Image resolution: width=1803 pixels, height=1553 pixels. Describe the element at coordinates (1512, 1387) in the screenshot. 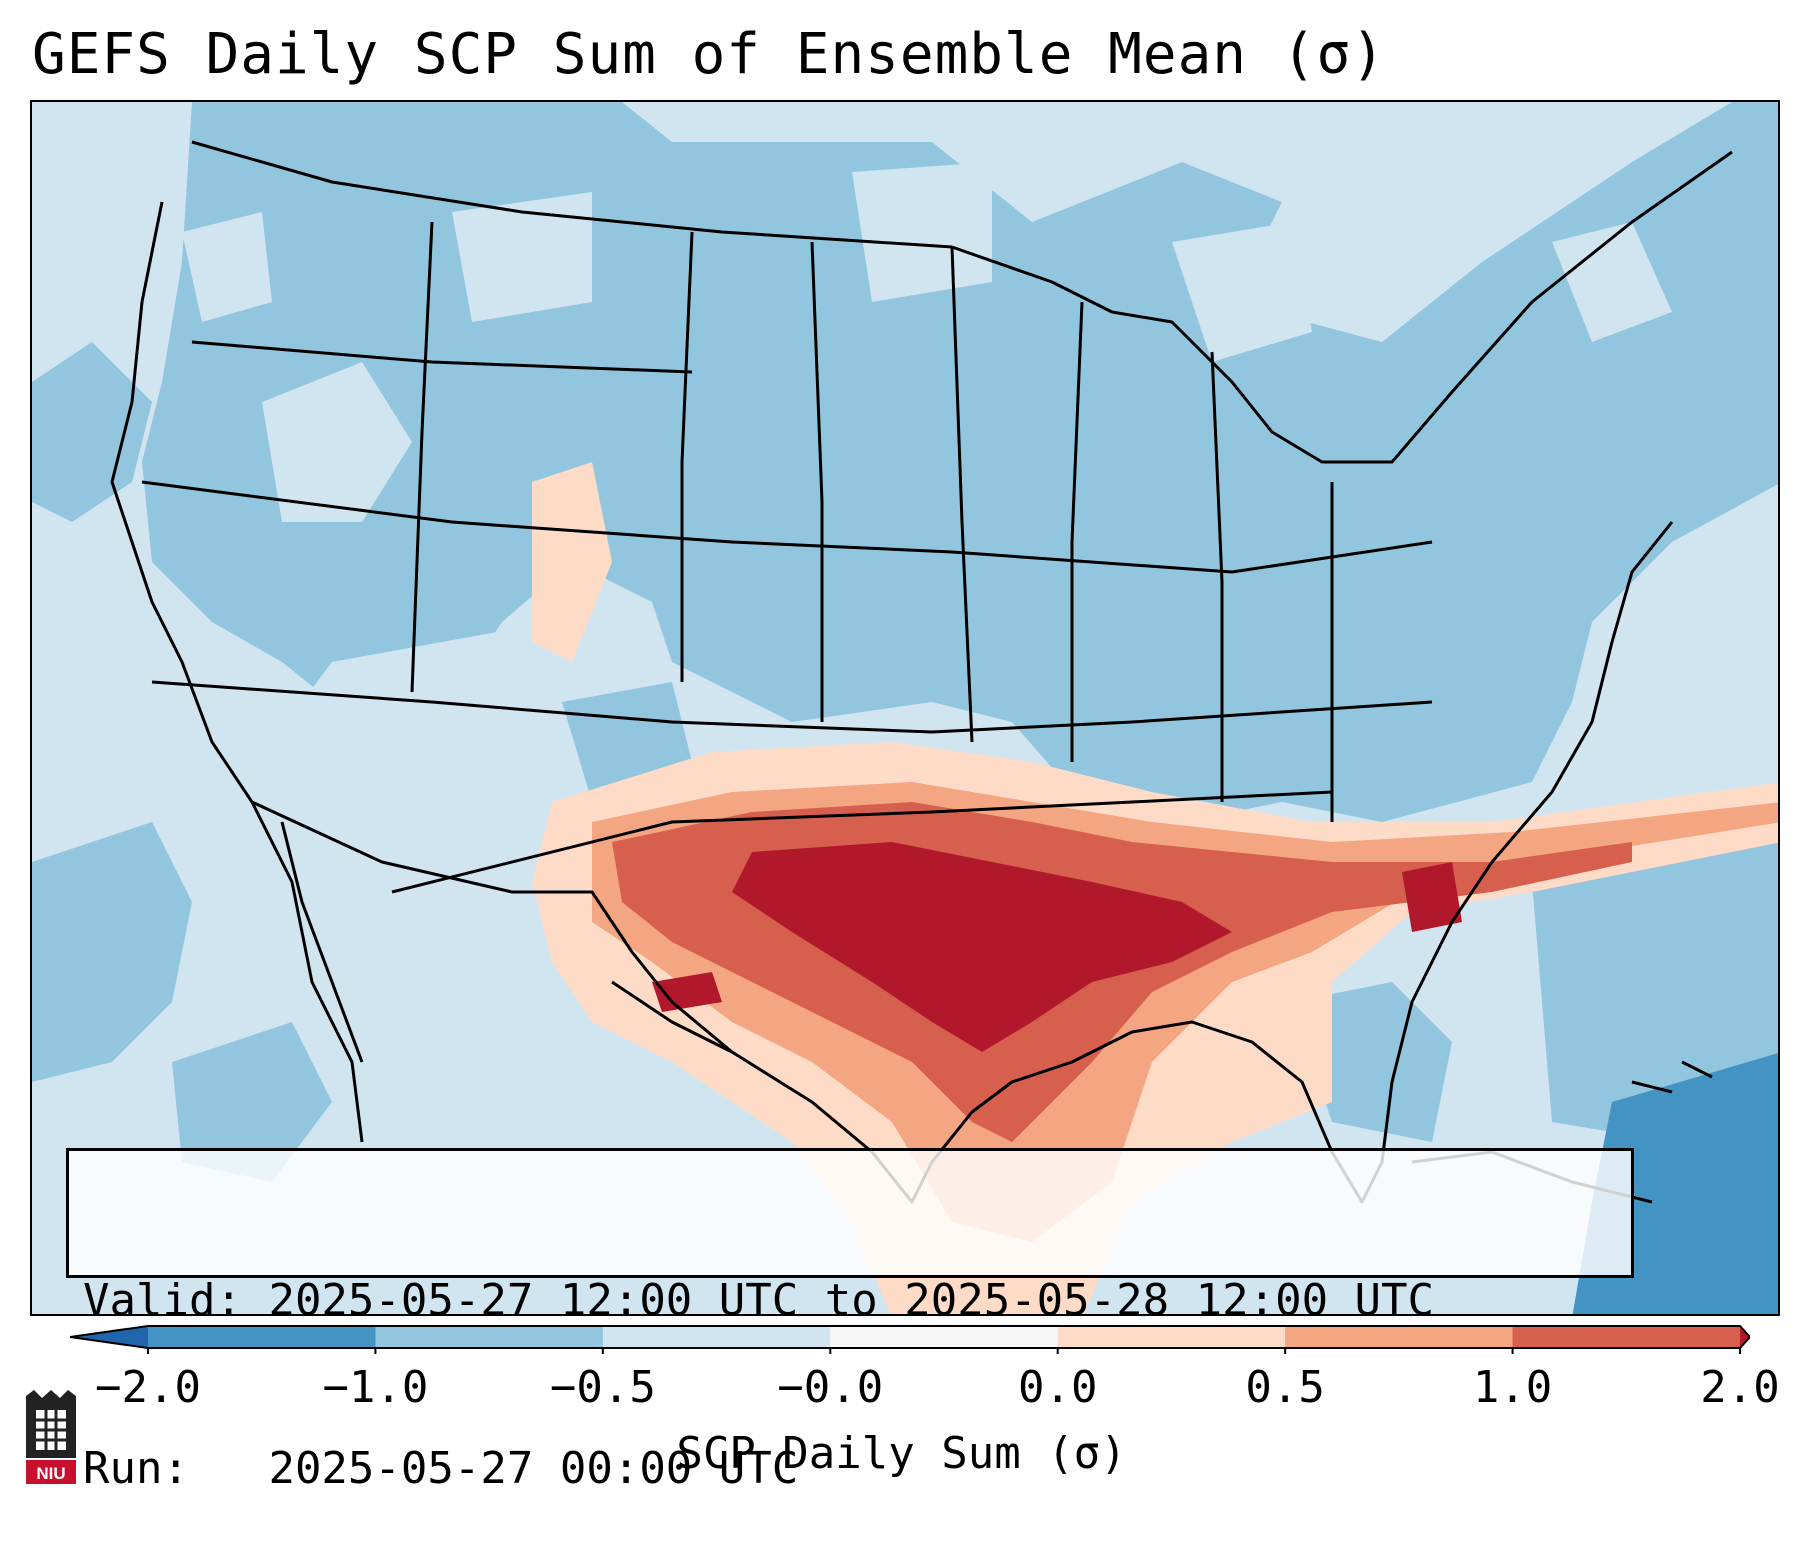

I see `colorbar-tick-label: 1.0` at that location.